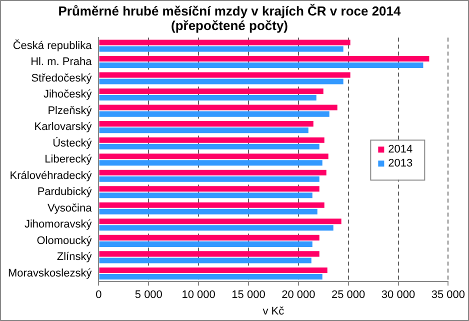 Image resolution: width=469 pixels, height=321 pixels. What do you see at coordinates (99, 295) in the screenshot?
I see `x-tick-label: 0` at bounding box center [99, 295].